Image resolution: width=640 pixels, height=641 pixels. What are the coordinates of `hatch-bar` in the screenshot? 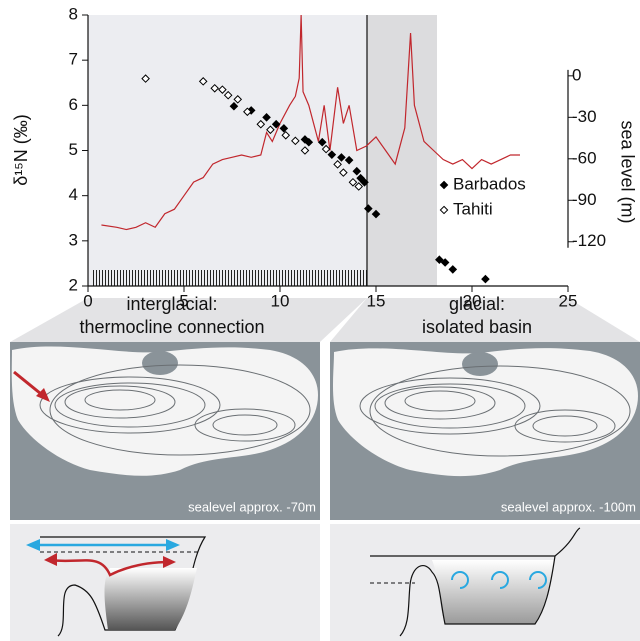 It's located at (229, 278).